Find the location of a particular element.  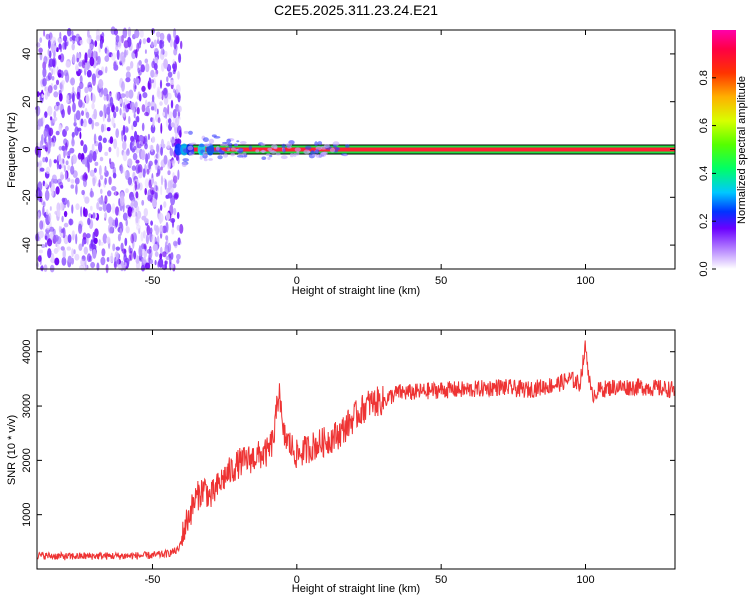

y-tick-label: 20 is located at coordinates (27, 102).